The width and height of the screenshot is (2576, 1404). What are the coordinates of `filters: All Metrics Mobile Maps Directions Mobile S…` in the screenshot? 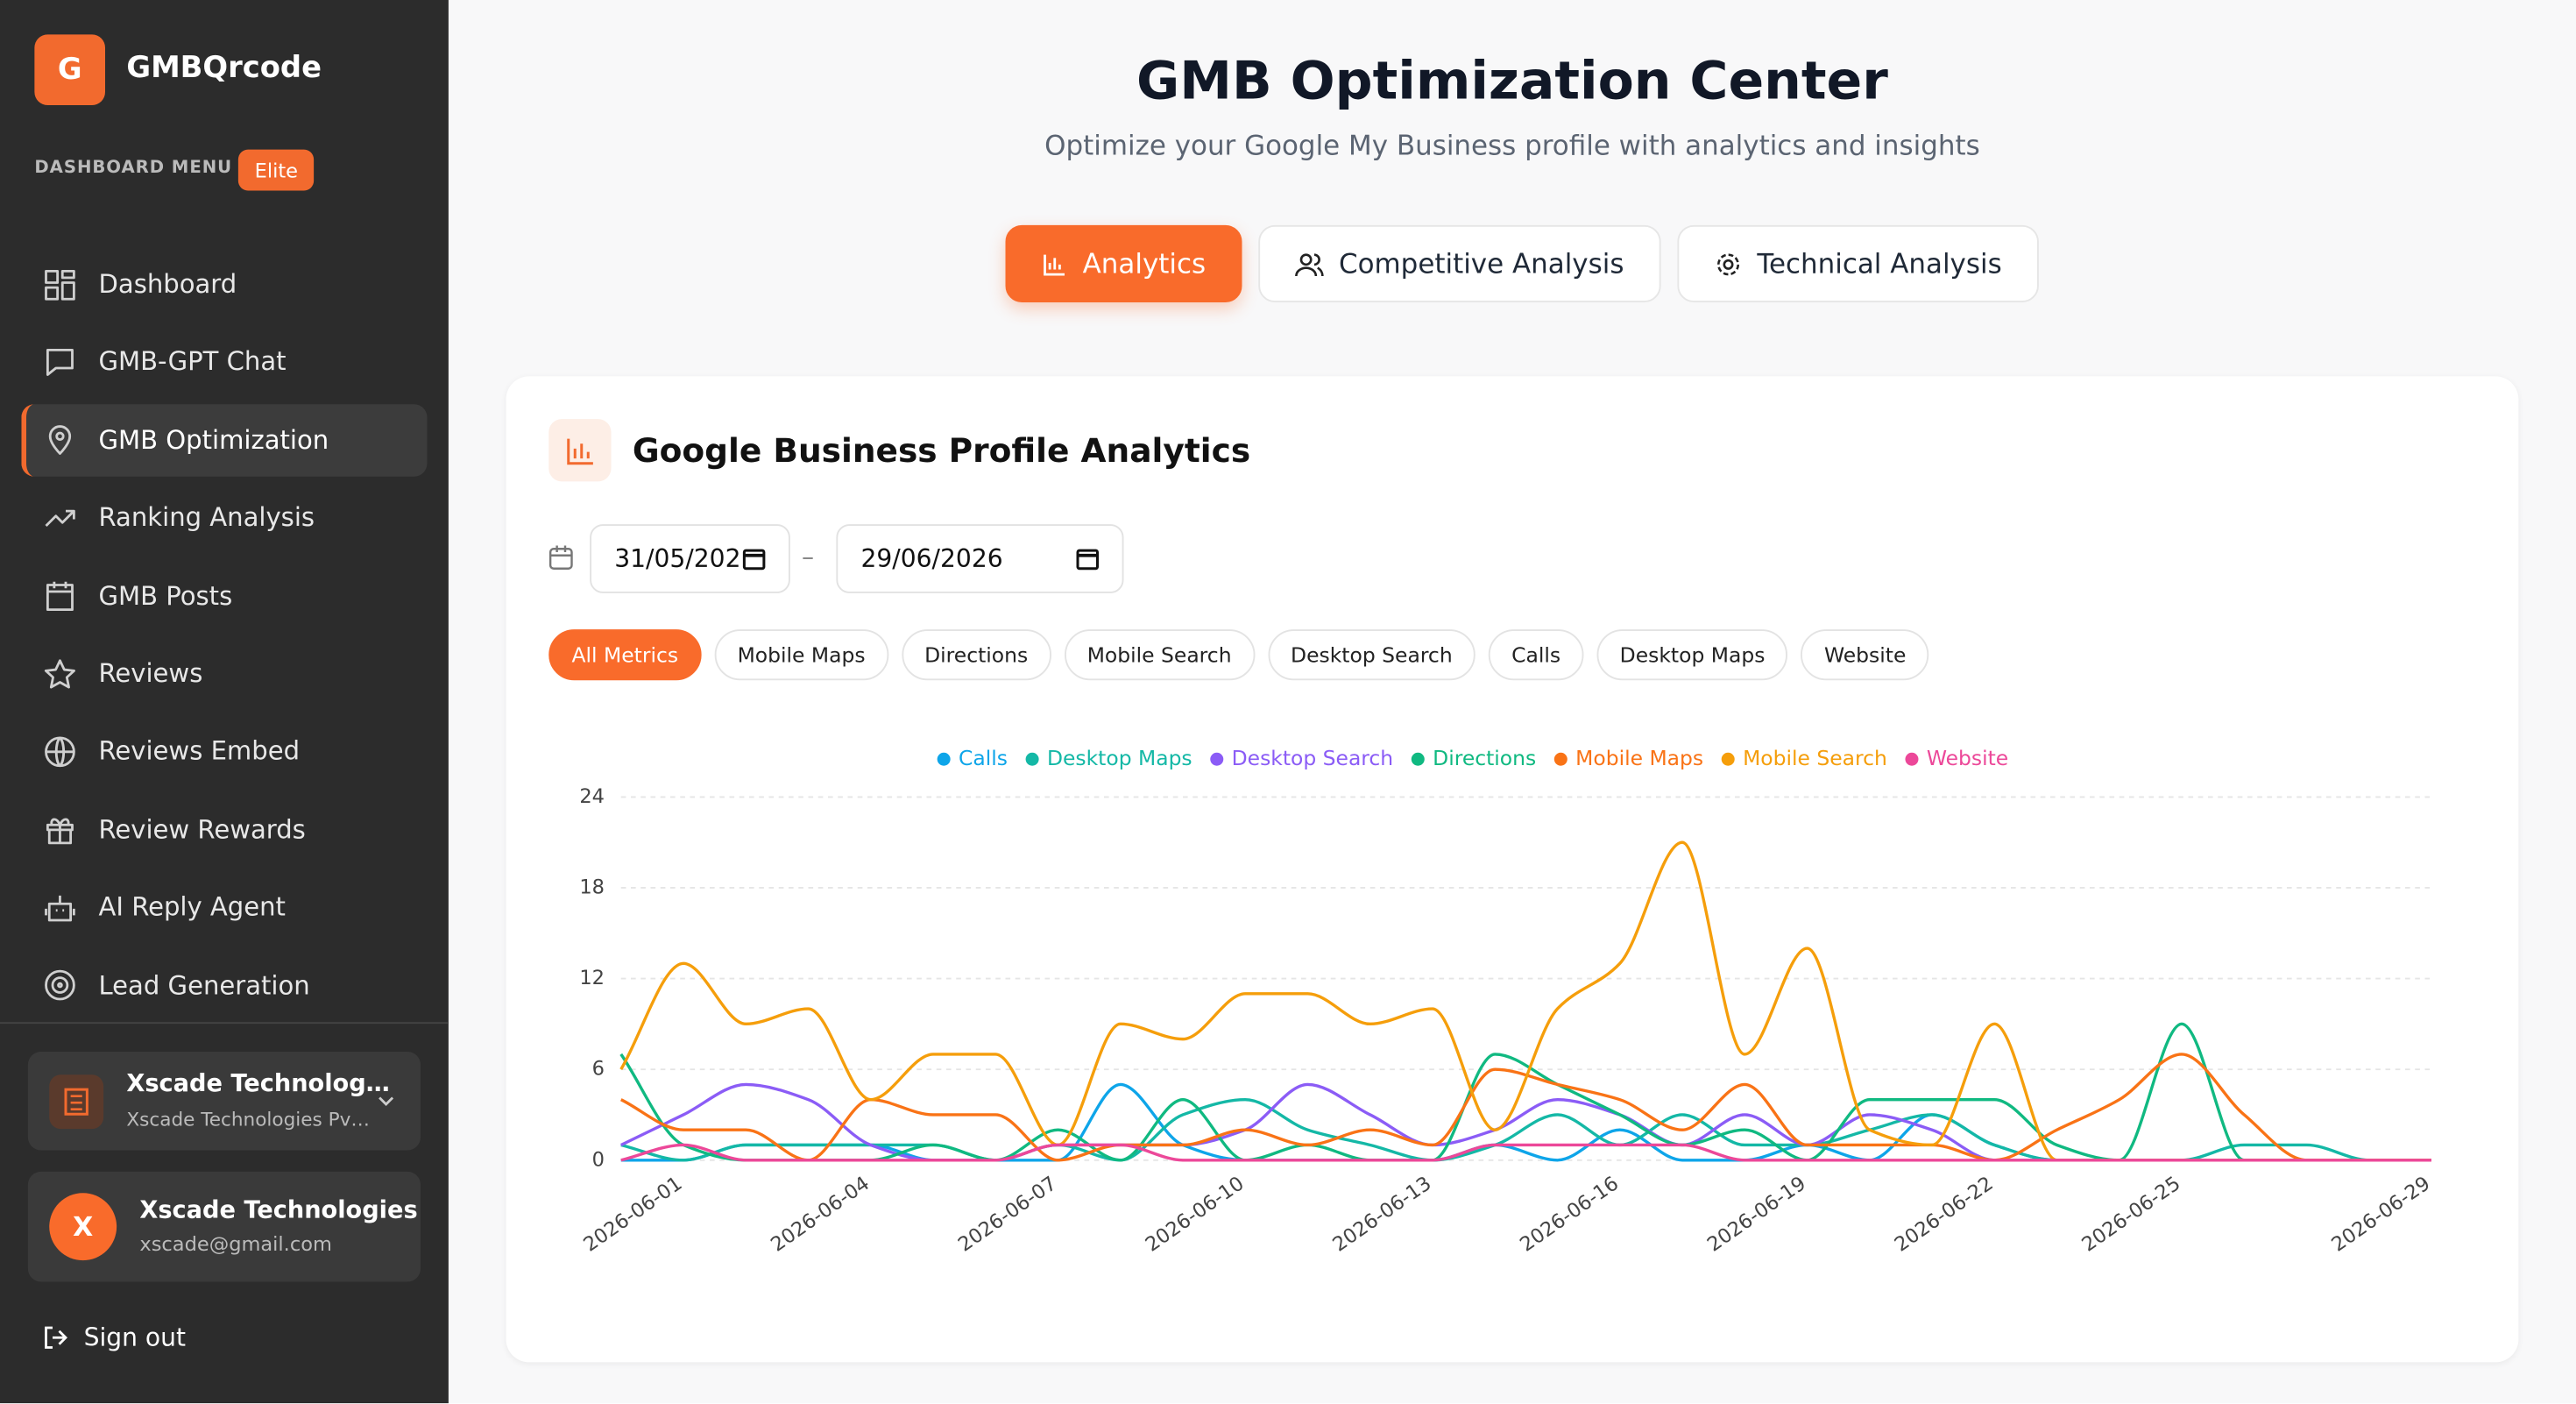 It's located at (1238, 655).